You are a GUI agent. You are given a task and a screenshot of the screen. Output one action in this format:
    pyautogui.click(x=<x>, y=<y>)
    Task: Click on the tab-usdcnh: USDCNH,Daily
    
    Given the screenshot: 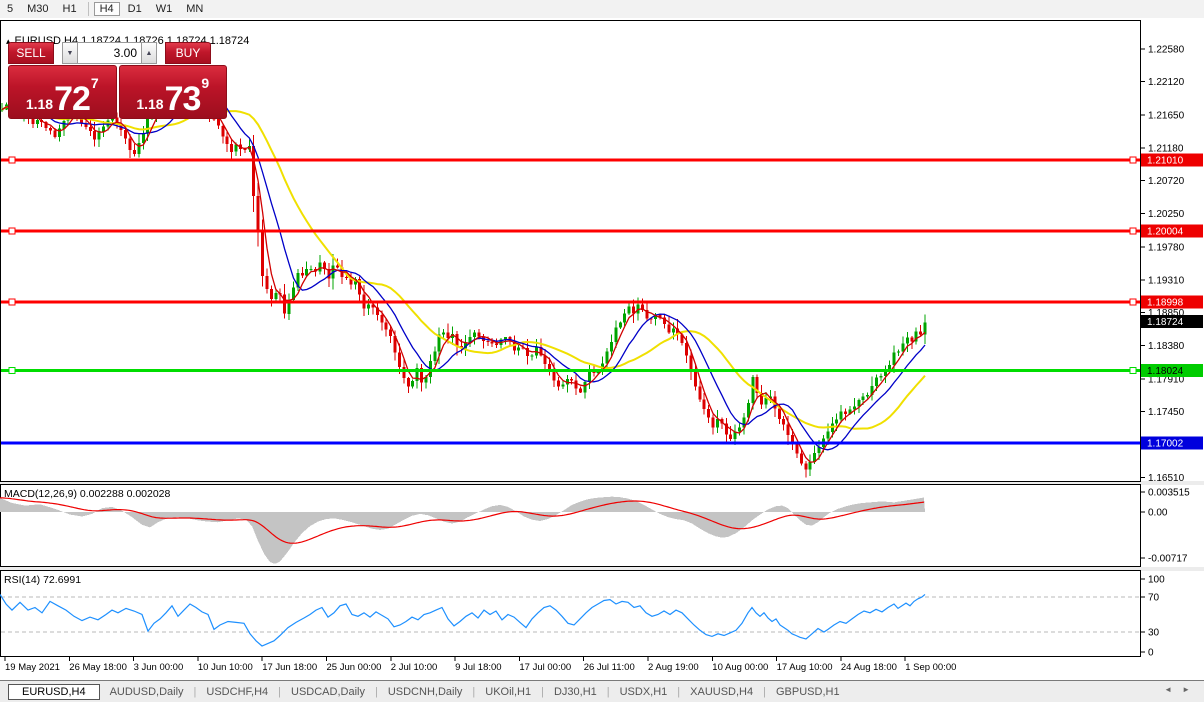 What is the action you would take?
    pyautogui.click(x=425, y=692)
    